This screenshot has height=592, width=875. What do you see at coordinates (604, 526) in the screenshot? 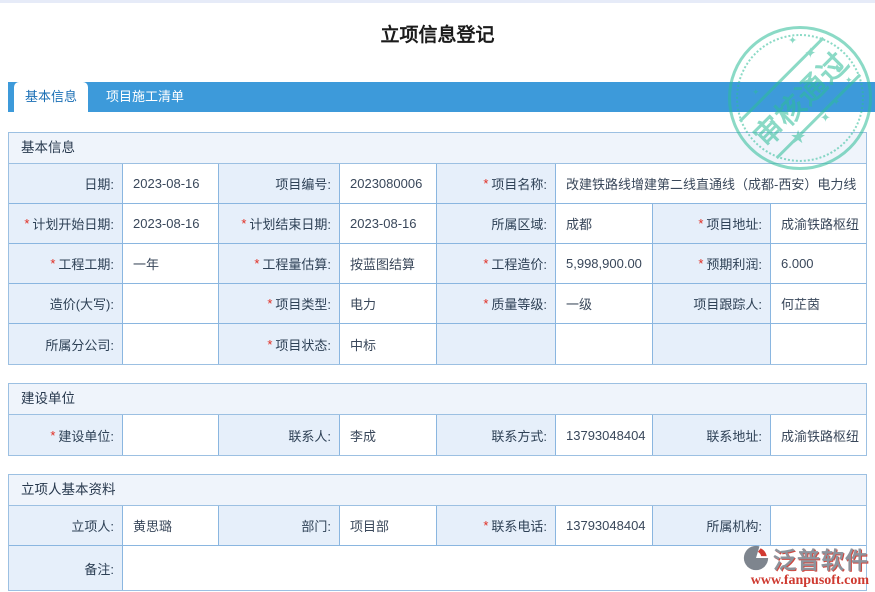
I see `contact-phone-value: 13793048404` at bounding box center [604, 526].